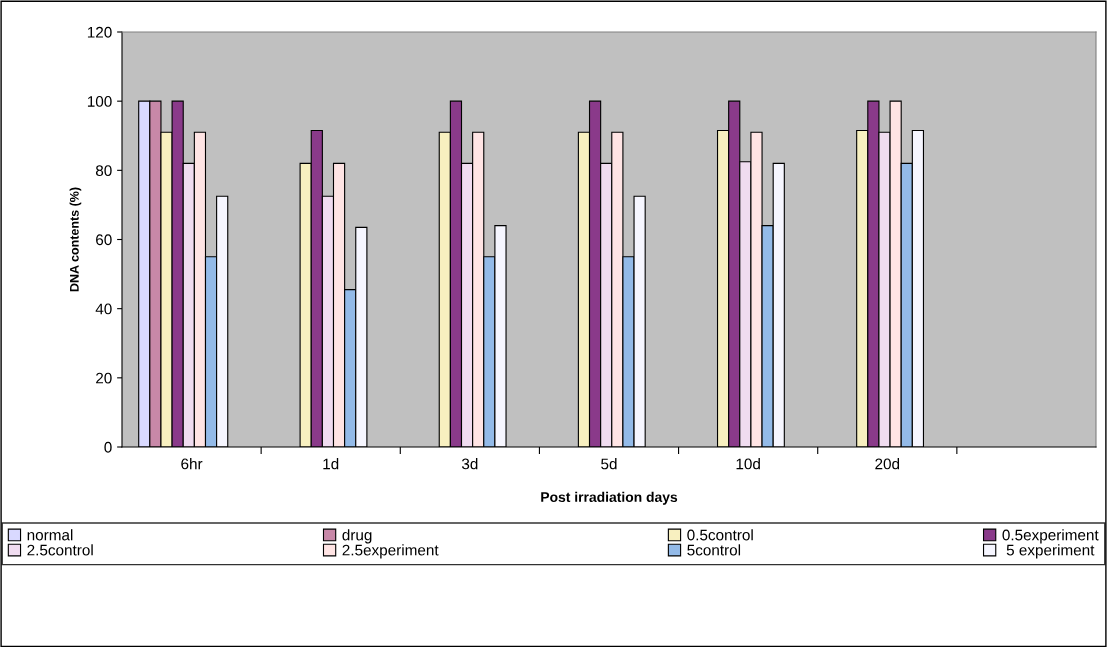  What do you see at coordinates (60, 550) in the screenshot?
I see `legend-label: 2.5control` at bounding box center [60, 550].